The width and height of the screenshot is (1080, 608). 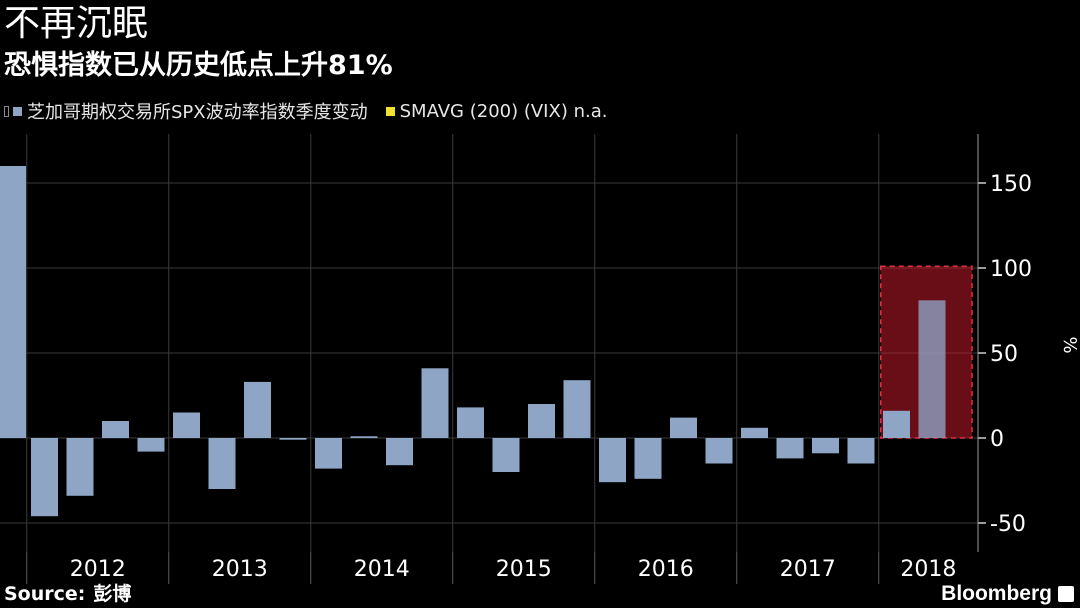 I want to click on legend-item-vix-change: 芝加哥期权交易所SPX波动率指数季度变动, so click(x=190, y=111).